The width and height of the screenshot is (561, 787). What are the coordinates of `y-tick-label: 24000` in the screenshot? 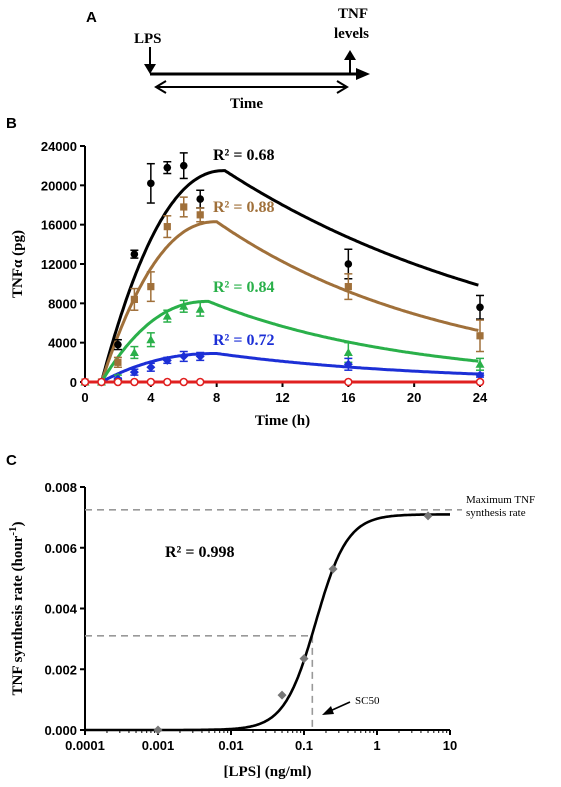 It's located at (59, 146).